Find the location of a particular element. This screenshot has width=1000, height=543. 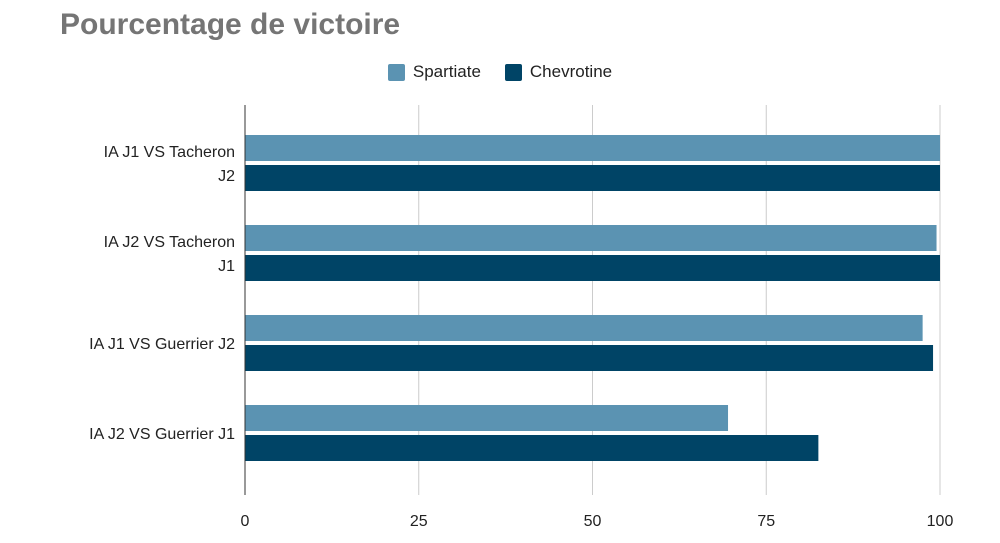

category-label-line: IA J1 VS Tacheron is located at coordinates (169, 152).